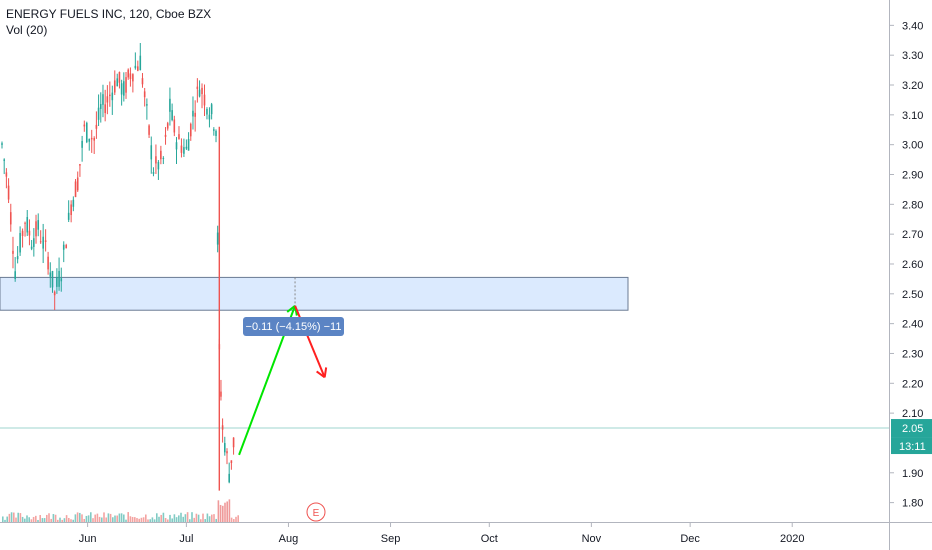 Image resolution: width=932 pixels, height=550 pixels. Describe the element at coordinates (311, 342) in the screenshot. I see `red-projection-arrow` at that location.